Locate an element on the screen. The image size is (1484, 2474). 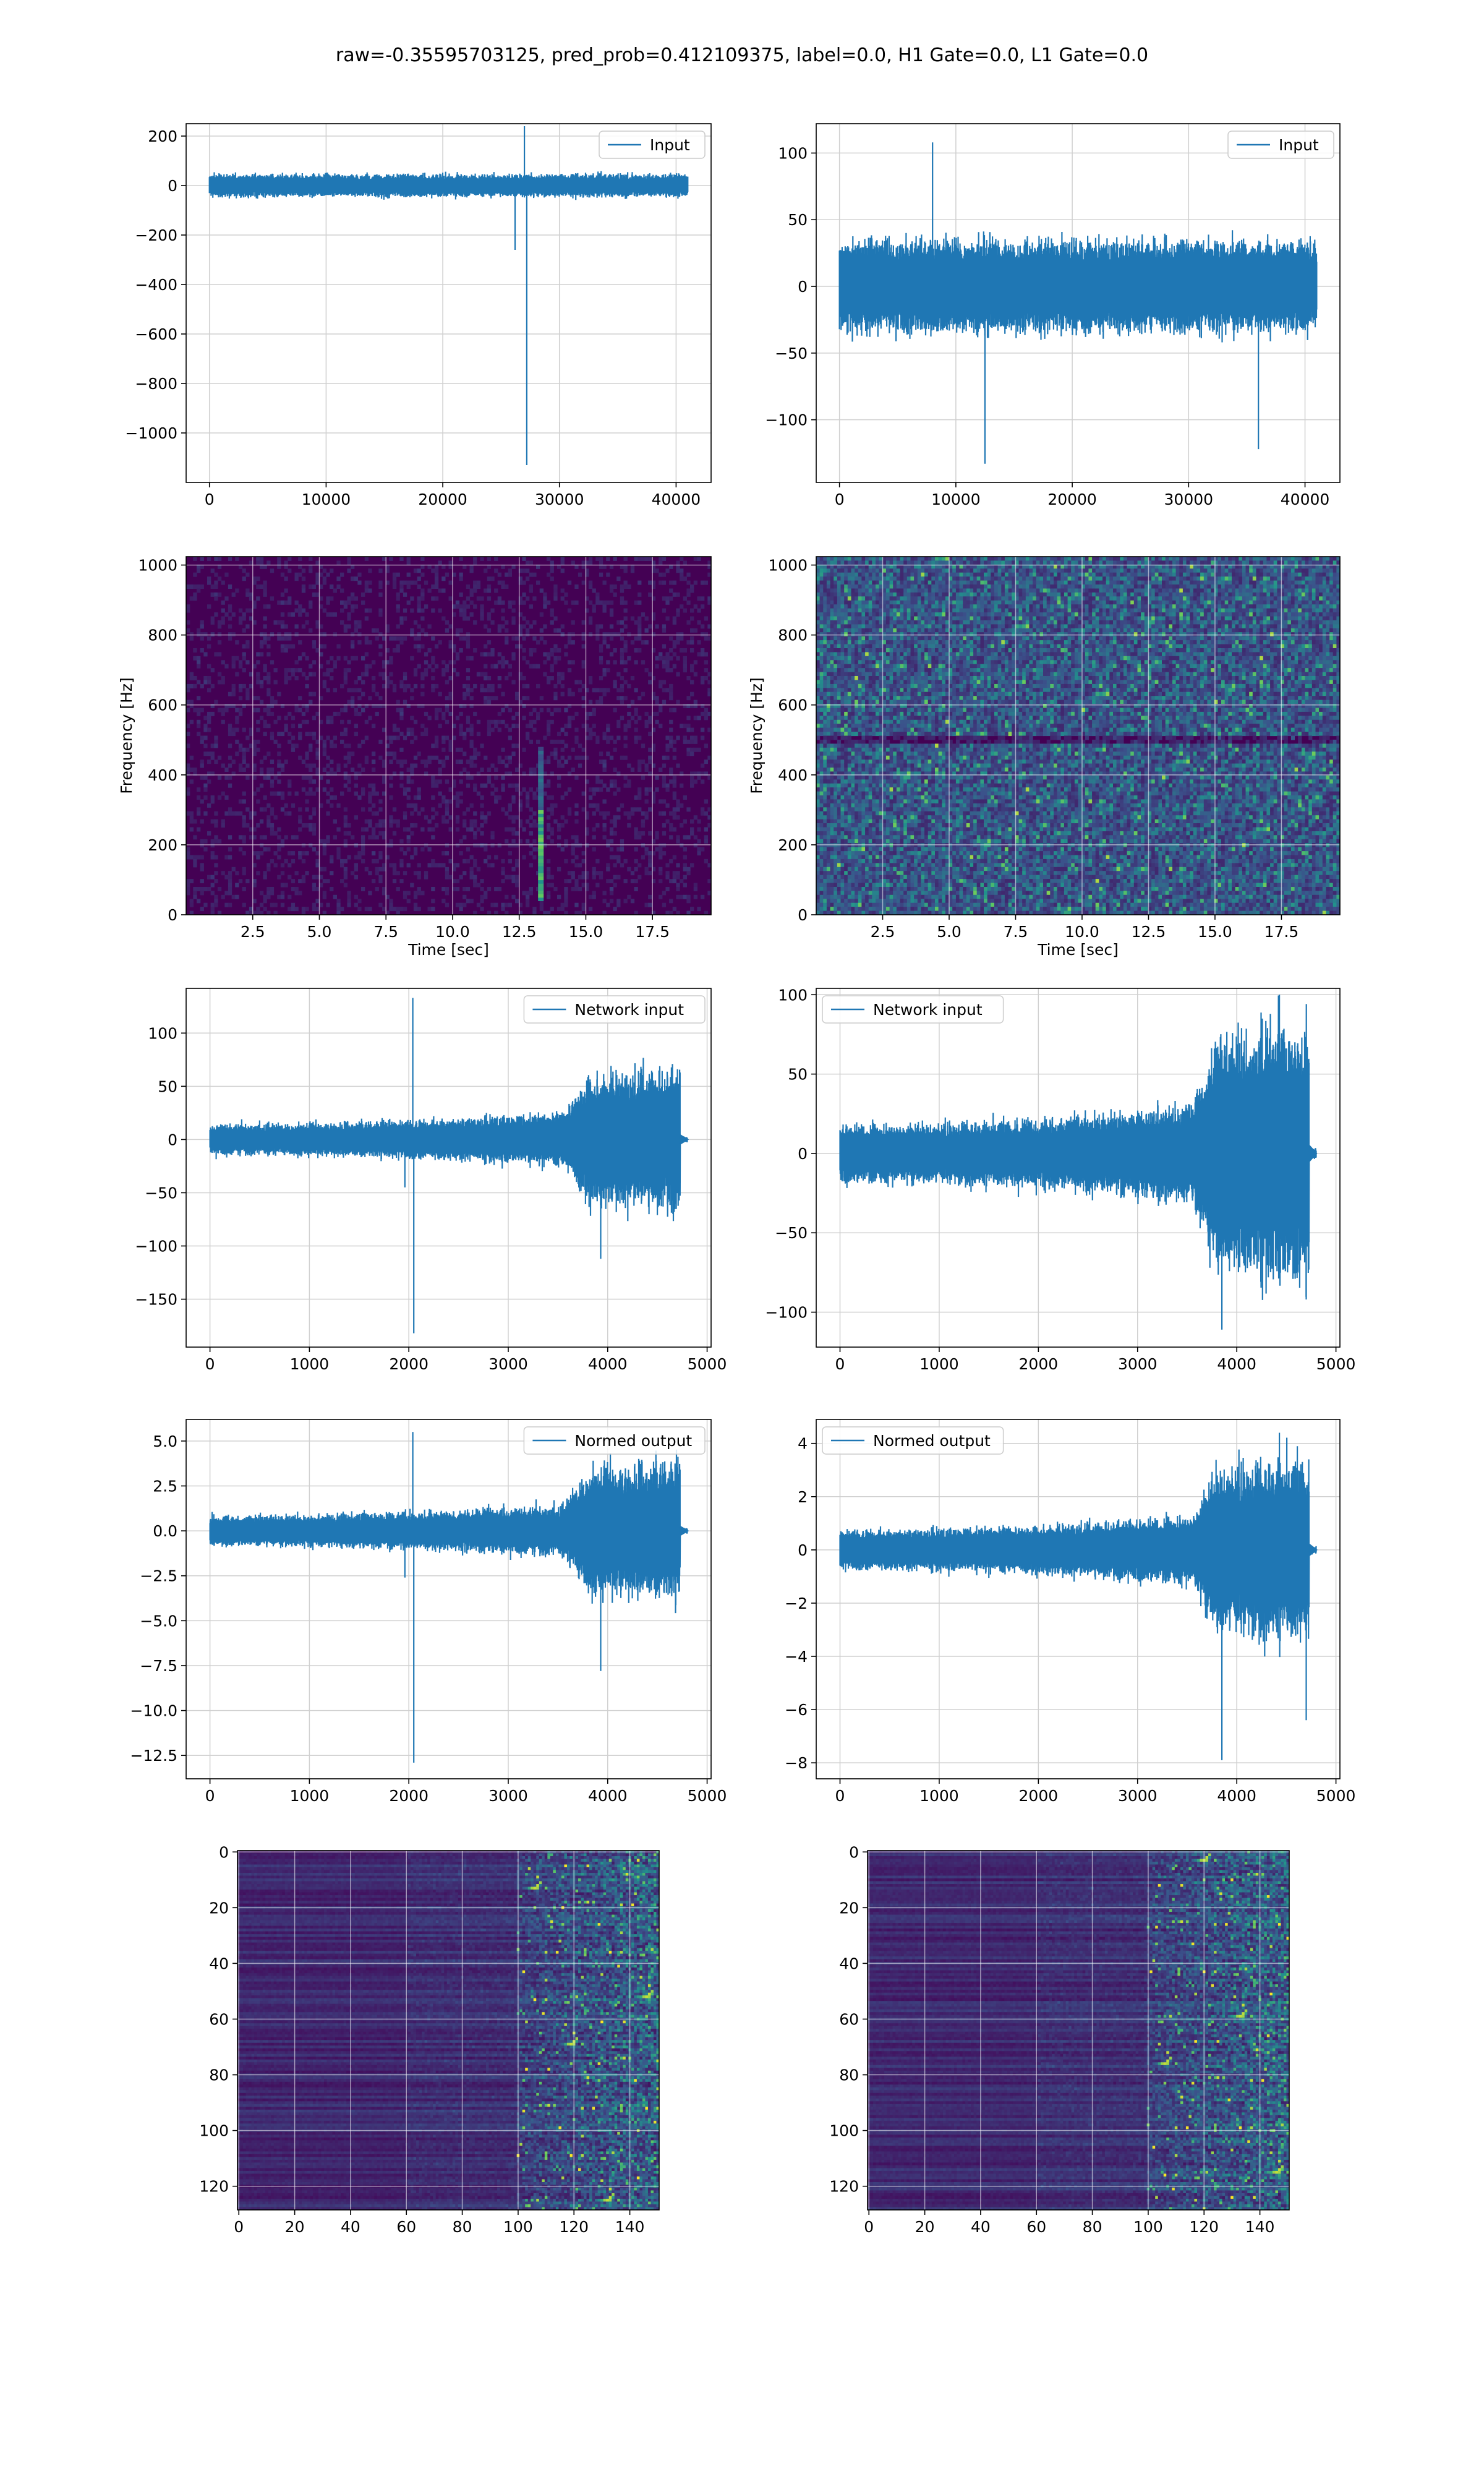
y-tick-label: 50 is located at coordinates (798, 220).